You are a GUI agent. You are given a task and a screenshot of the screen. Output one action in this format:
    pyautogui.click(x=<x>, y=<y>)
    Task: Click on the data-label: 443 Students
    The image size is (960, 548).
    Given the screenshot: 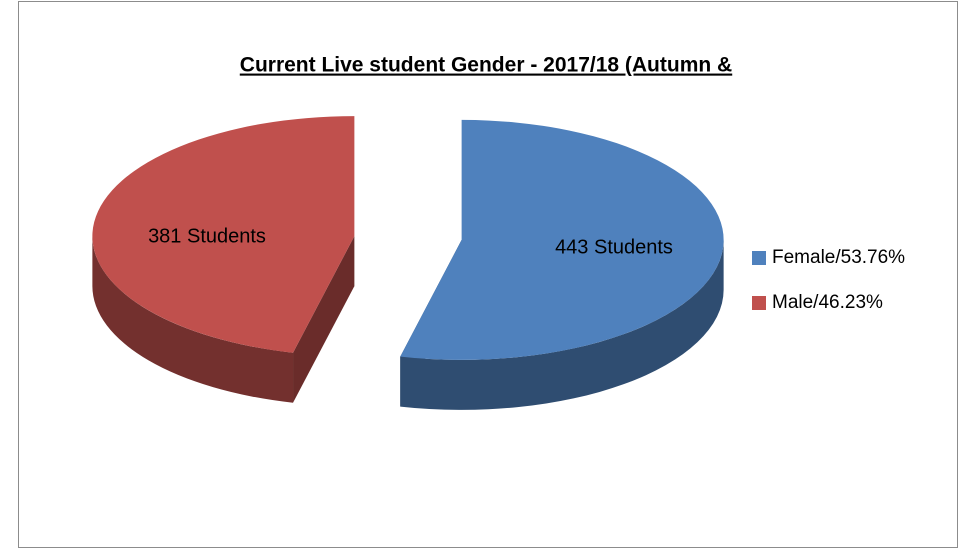 What is the action you would take?
    pyautogui.click(x=614, y=247)
    